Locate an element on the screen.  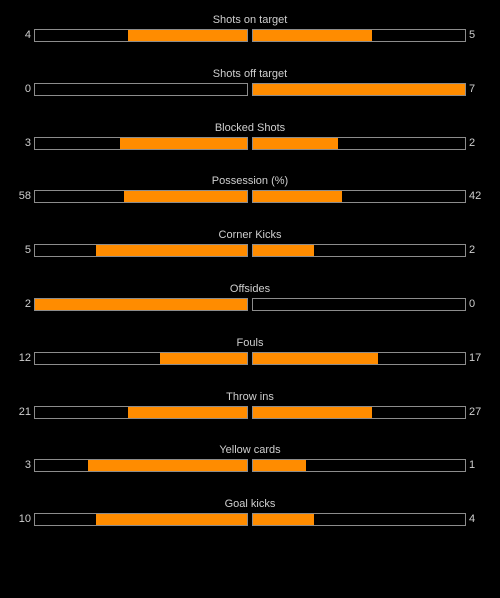
home-value: 0 is located at coordinates (27, 89).